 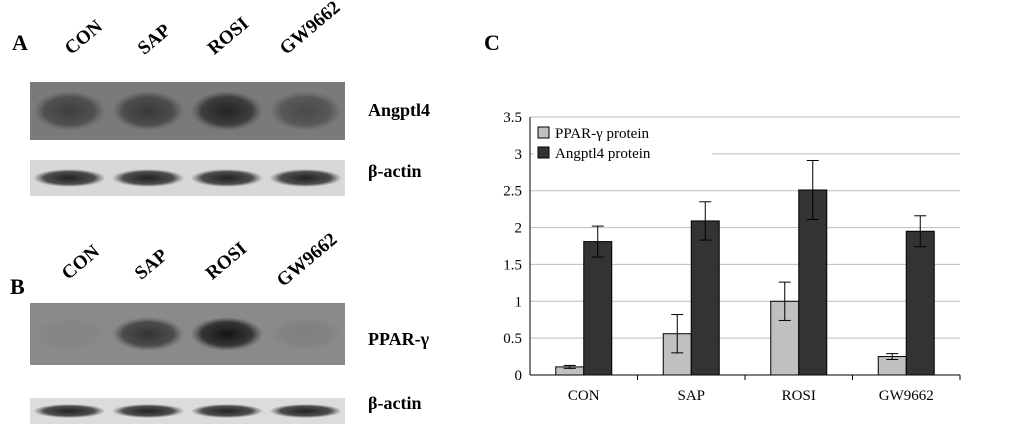 What do you see at coordinates (187, 178) in the screenshot?
I see `western-blot-beta-actin-a` at bounding box center [187, 178].